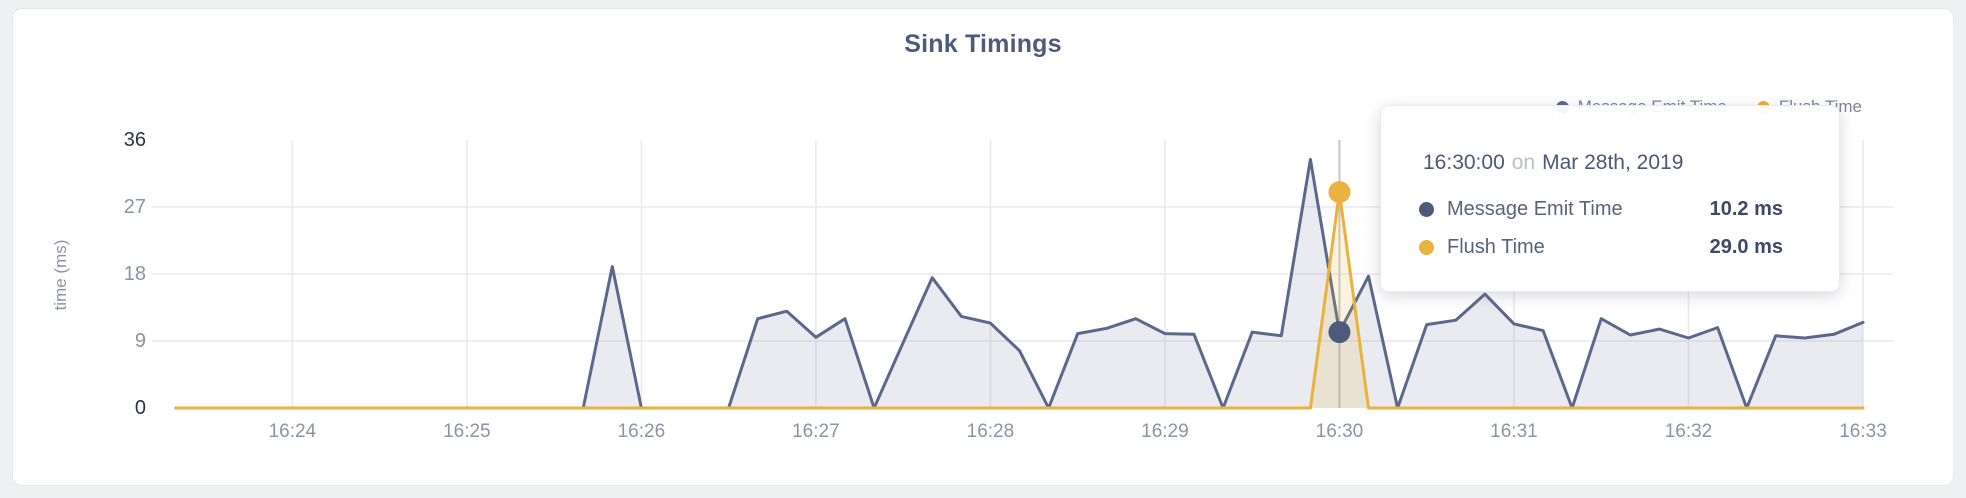 The width and height of the screenshot is (1966, 498). Describe the element at coordinates (140, 408) in the screenshot. I see `y-axis-tick-label: 0` at that location.